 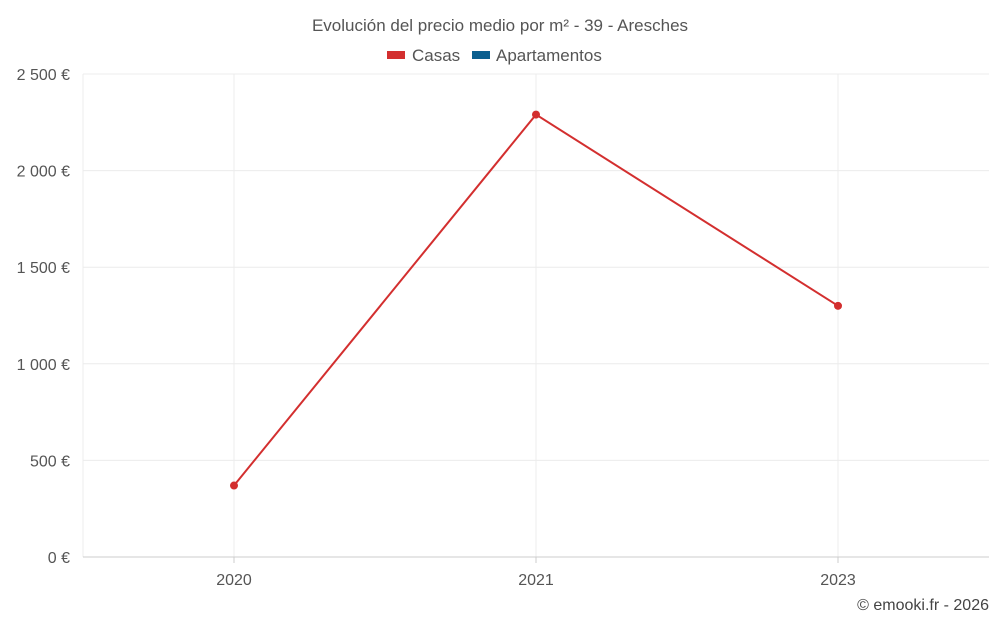 What do you see at coordinates (436, 55) in the screenshot?
I see `legend-label-casas: Casas` at bounding box center [436, 55].